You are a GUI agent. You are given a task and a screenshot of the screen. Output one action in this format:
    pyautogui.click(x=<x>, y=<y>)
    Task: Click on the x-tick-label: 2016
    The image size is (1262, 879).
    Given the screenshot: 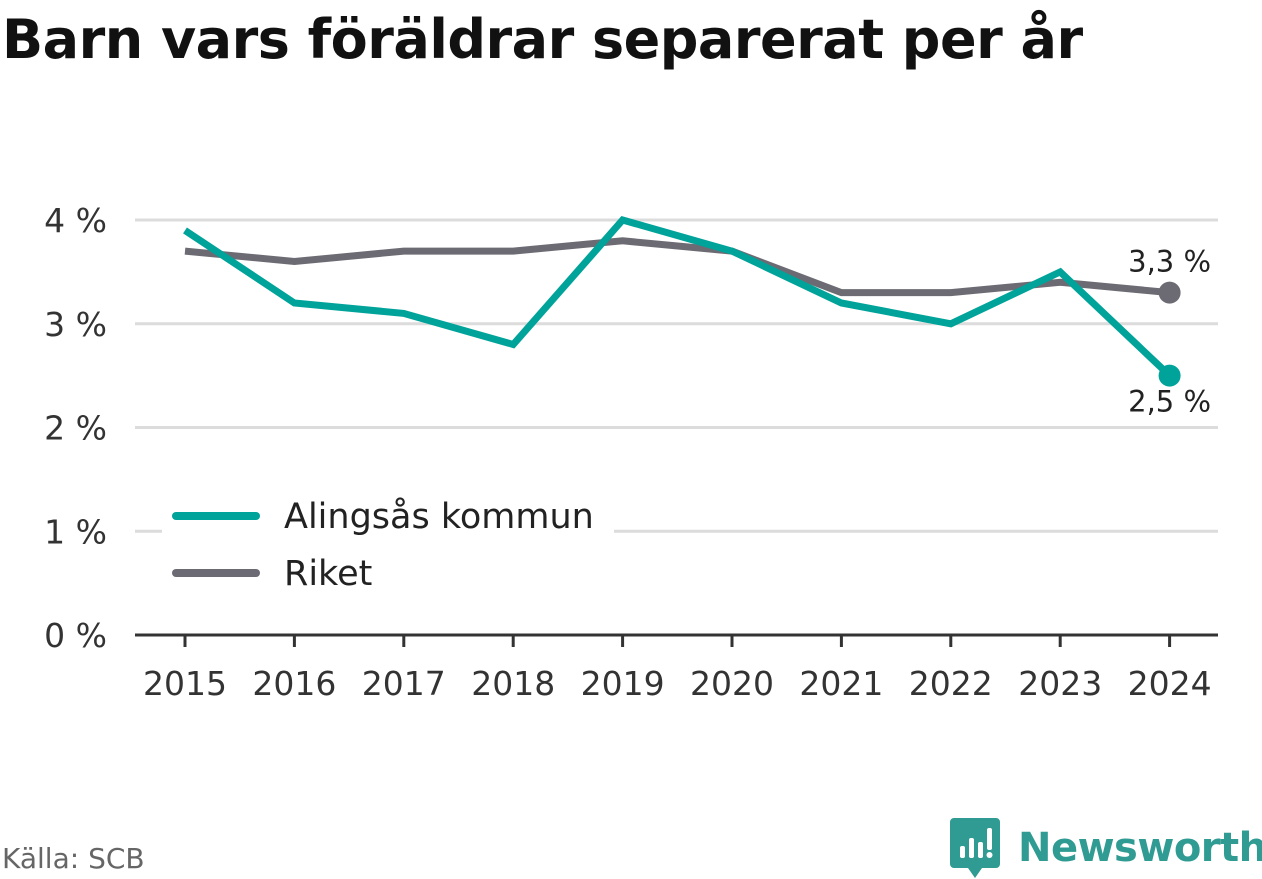 What is the action you would take?
    pyautogui.click(x=294, y=683)
    